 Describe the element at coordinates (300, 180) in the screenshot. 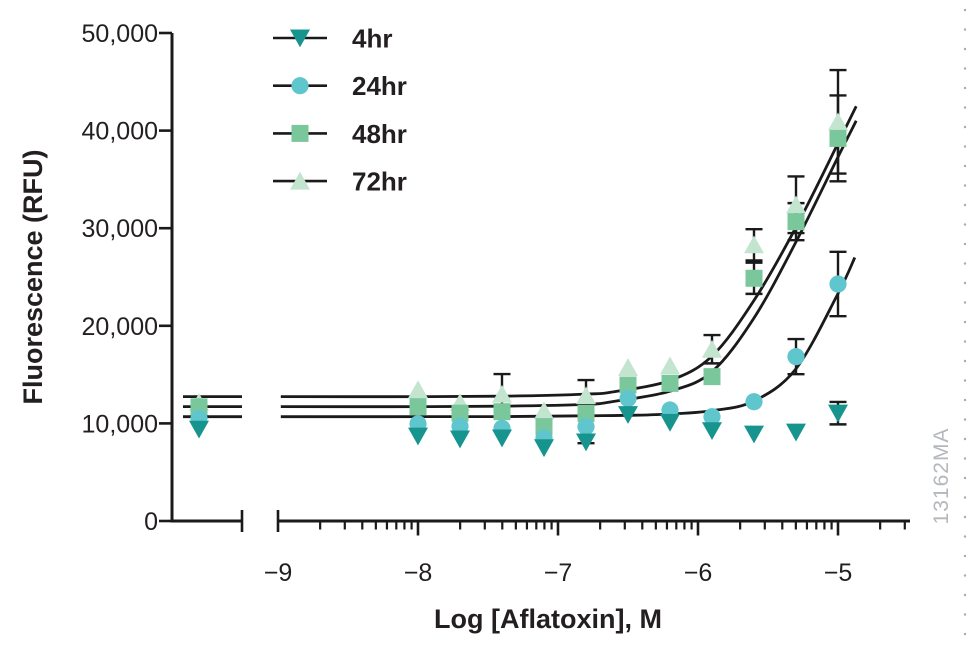

I see `legend-marker-72hr` at that location.